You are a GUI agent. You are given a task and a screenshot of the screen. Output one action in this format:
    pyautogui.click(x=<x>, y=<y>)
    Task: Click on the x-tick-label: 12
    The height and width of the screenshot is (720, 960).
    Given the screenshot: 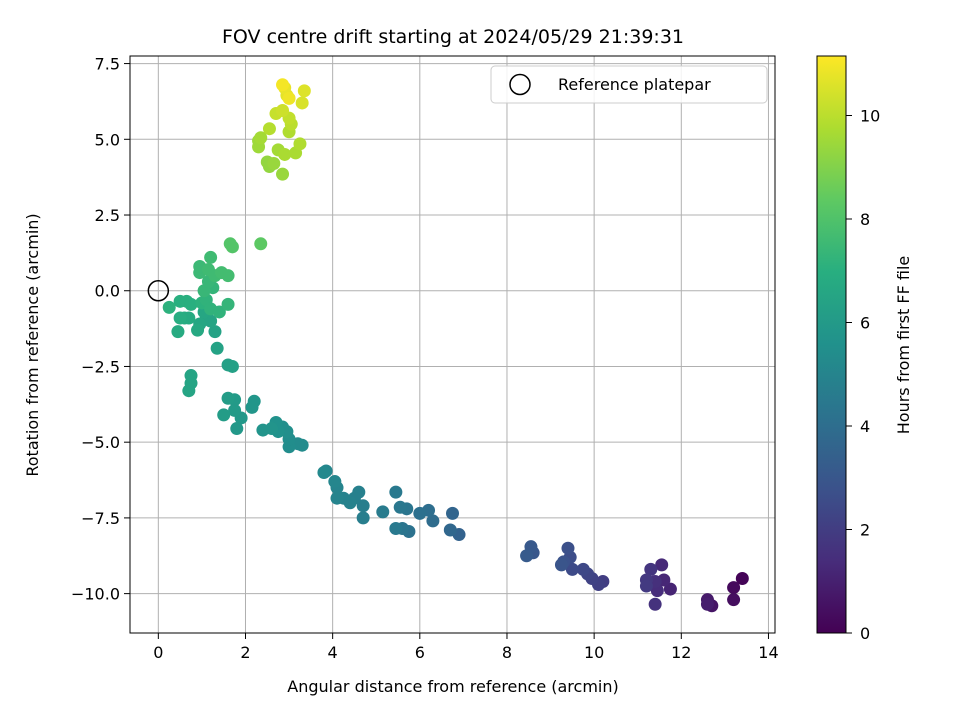 What is the action you would take?
    pyautogui.click(x=681, y=652)
    